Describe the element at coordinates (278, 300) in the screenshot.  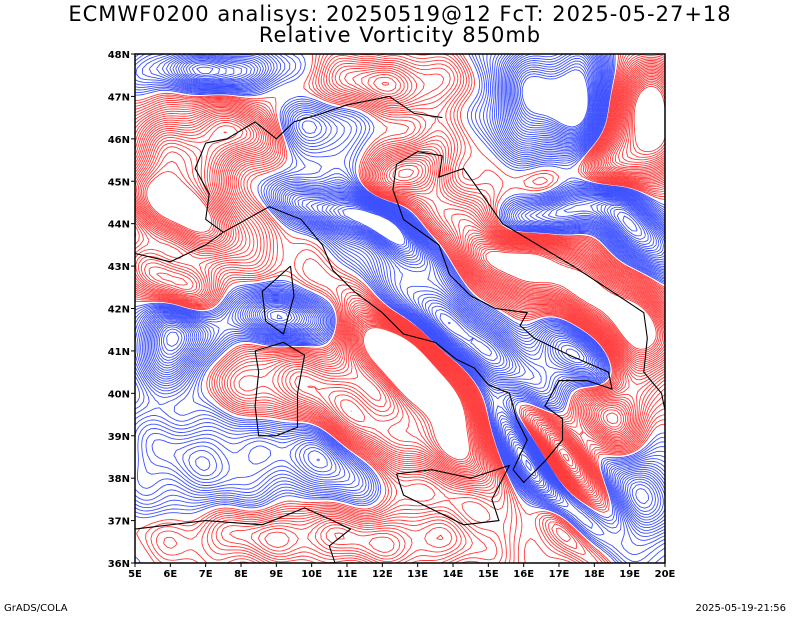
I see `corsica-coast` at that location.